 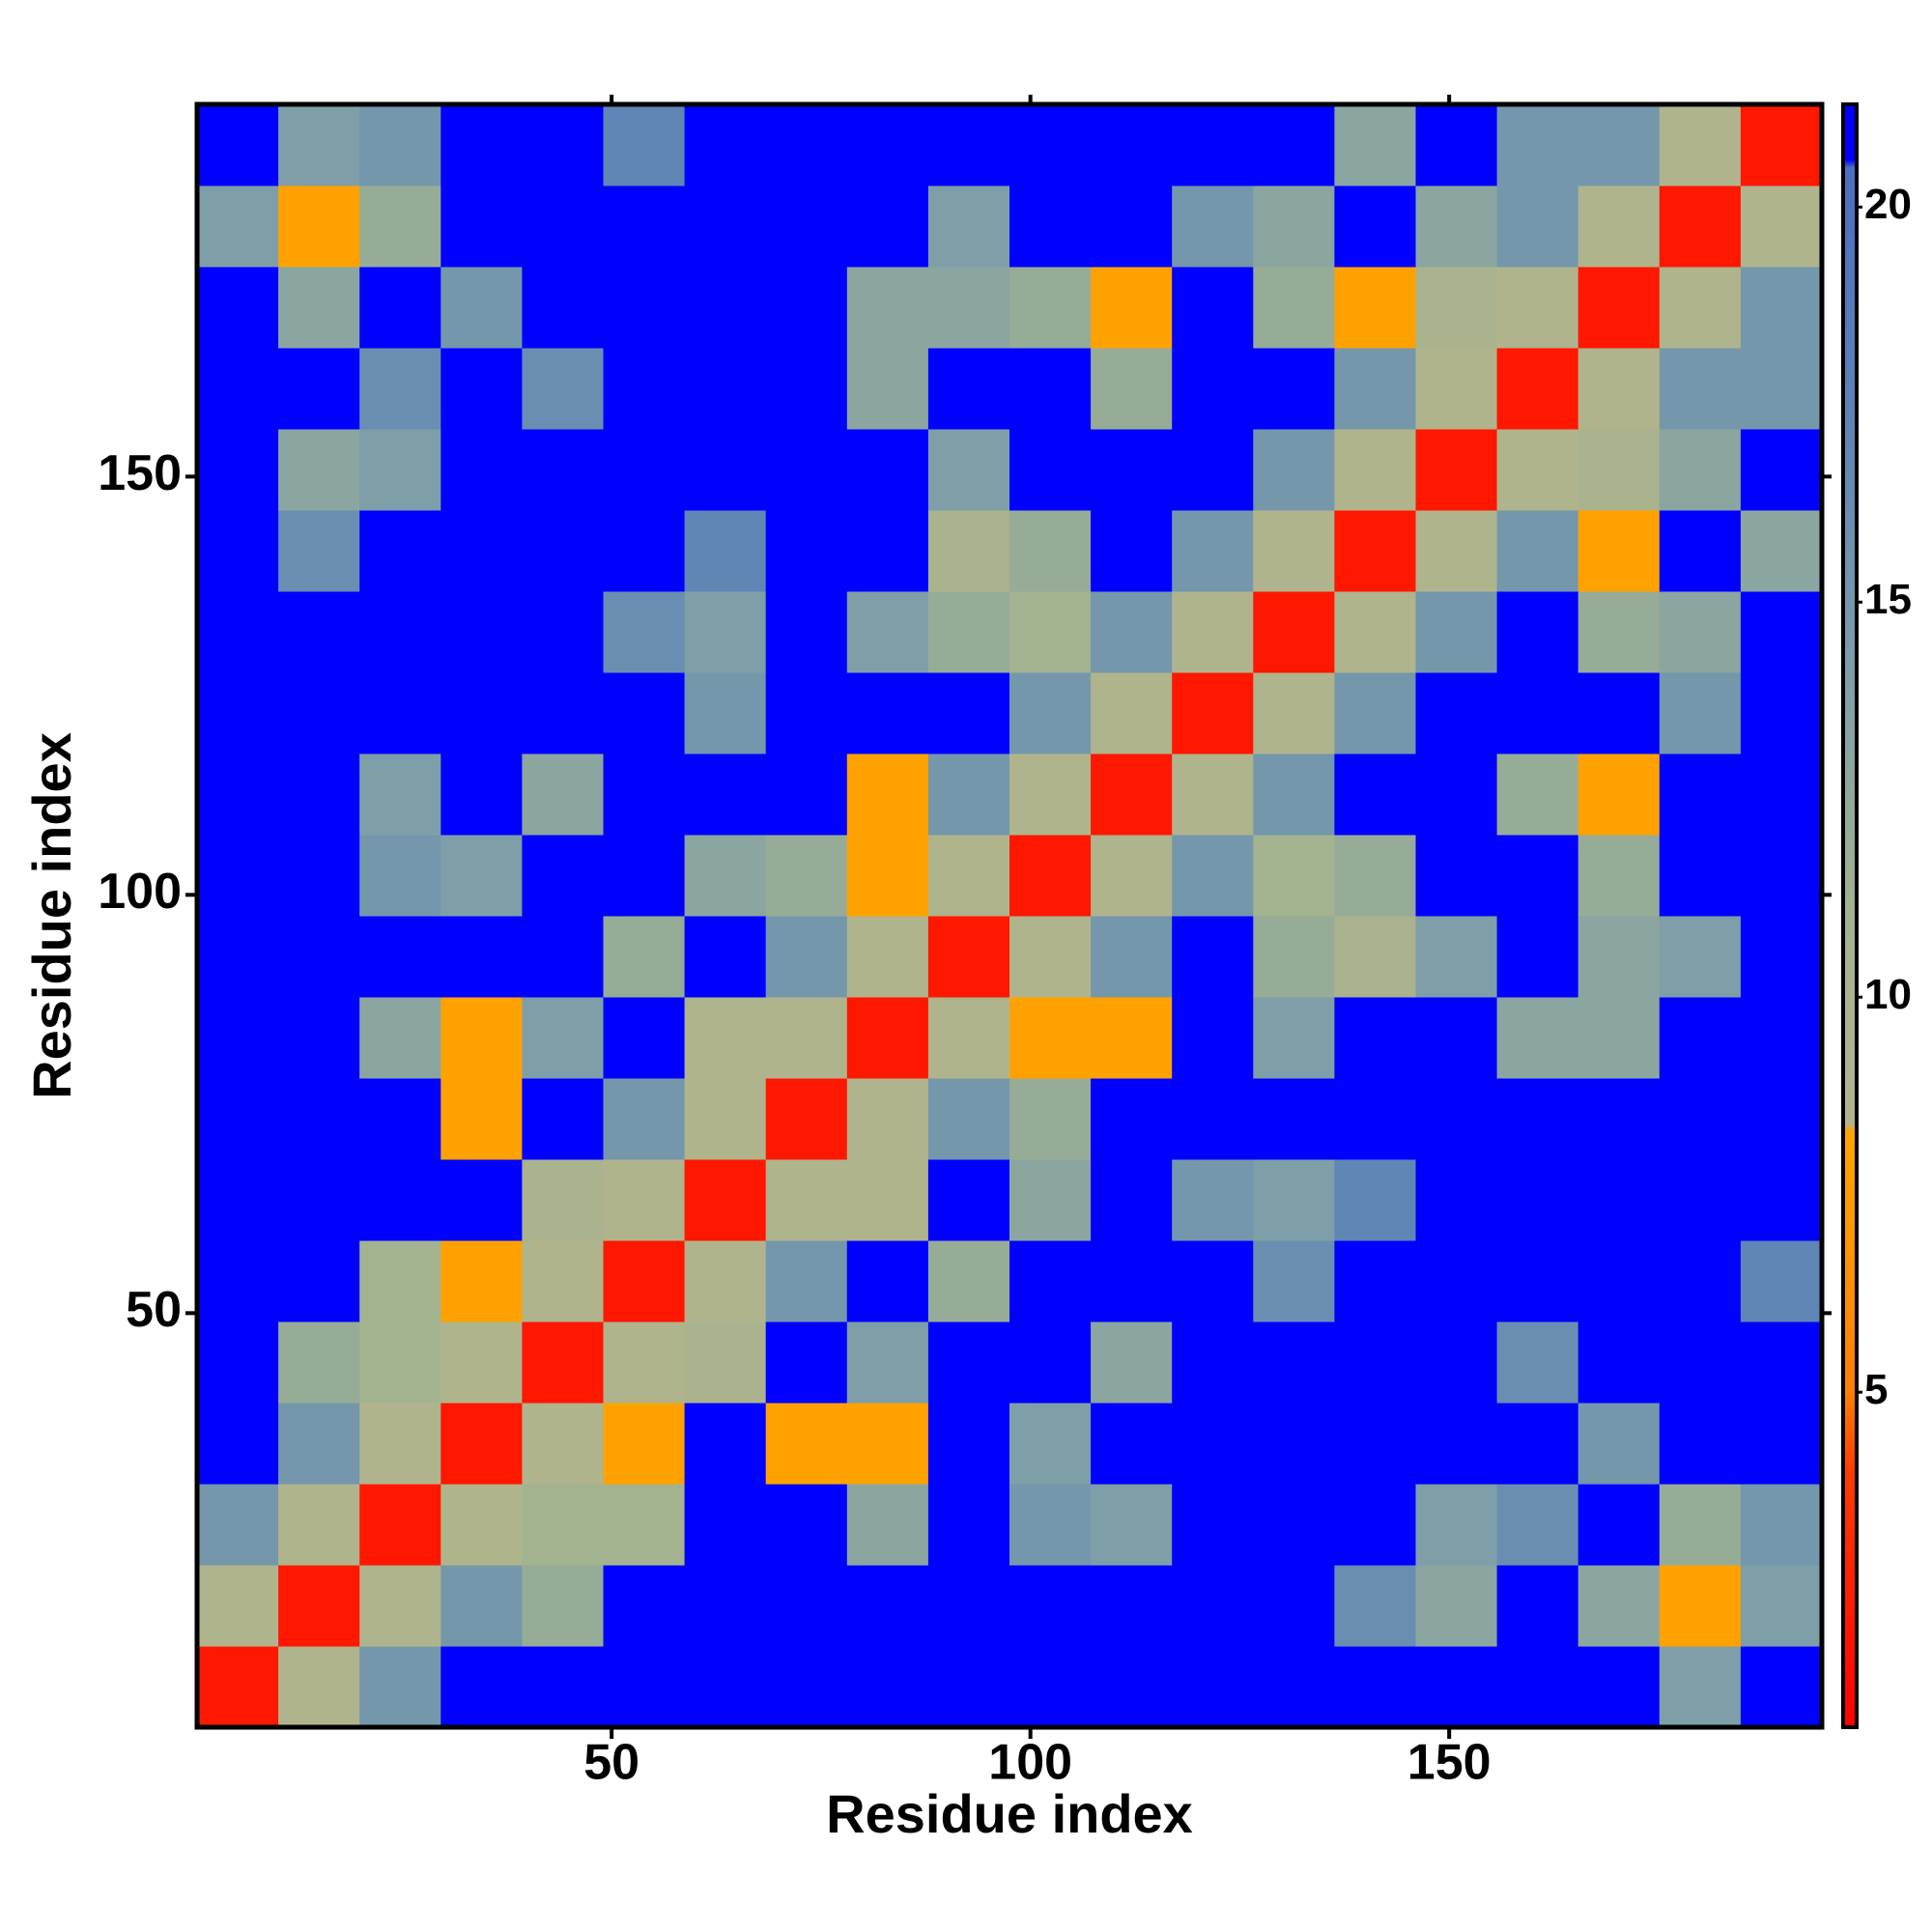 What do you see at coordinates (1850, 915) in the screenshot?
I see `colorbar` at bounding box center [1850, 915].